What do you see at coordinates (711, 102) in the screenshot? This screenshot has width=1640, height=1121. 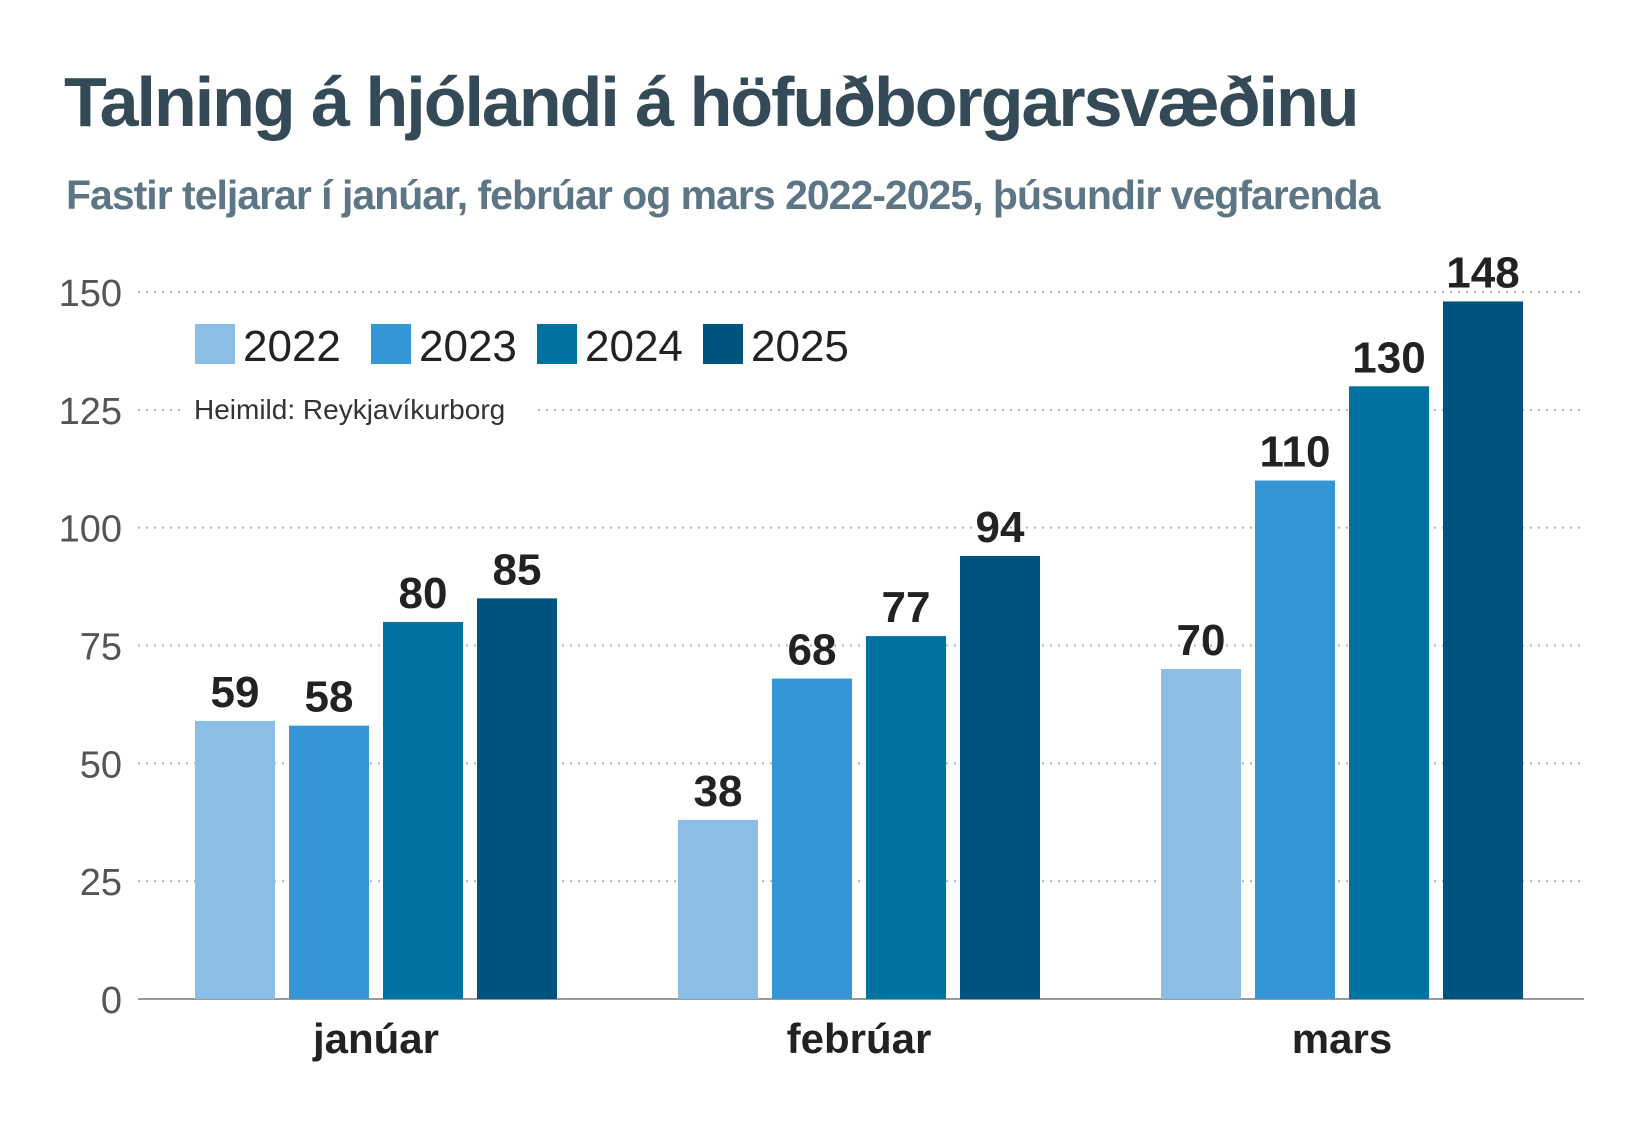 I see `chart-title: Talning á hjólandi á höfuðborgarsvæðinu` at bounding box center [711, 102].